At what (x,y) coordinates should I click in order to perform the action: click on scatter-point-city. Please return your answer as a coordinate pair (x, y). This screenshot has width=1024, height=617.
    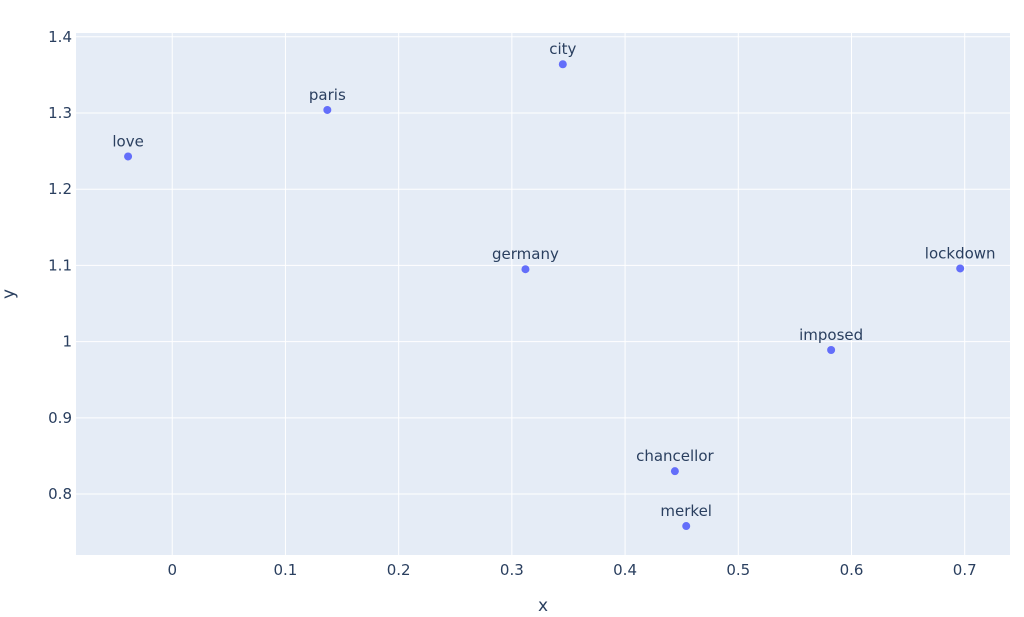
    Looking at the image, I should click on (562, 64).